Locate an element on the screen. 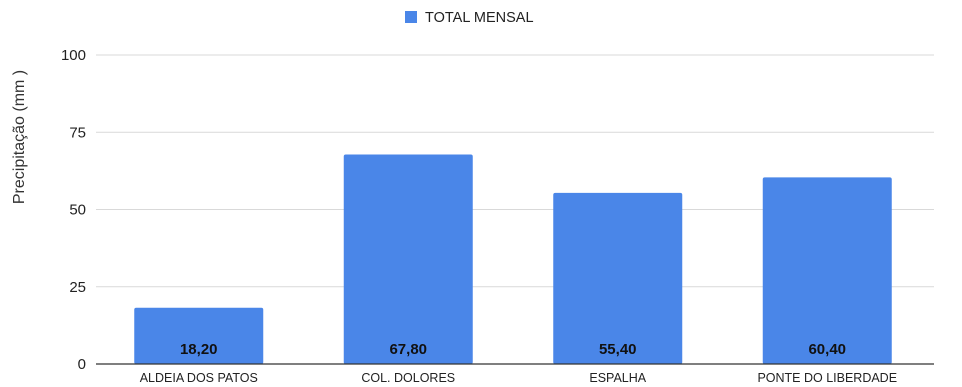 This screenshot has width=962, height=387. y-tick-label: 100 is located at coordinates (73, 55).